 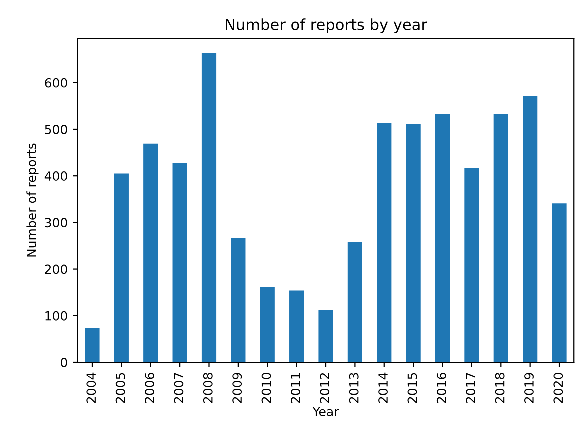 I want to click on y-tick-label: 200, so click(x=56, y=269).